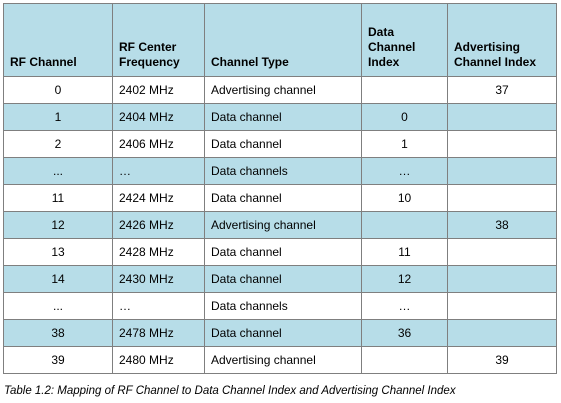 Image resolution: width=561 pixels, height=403 pixels. What do you see at coordinates (58, 90) in the screenshot?
I see `cell-rf-channel: 0` at bounding box center [58, 90].